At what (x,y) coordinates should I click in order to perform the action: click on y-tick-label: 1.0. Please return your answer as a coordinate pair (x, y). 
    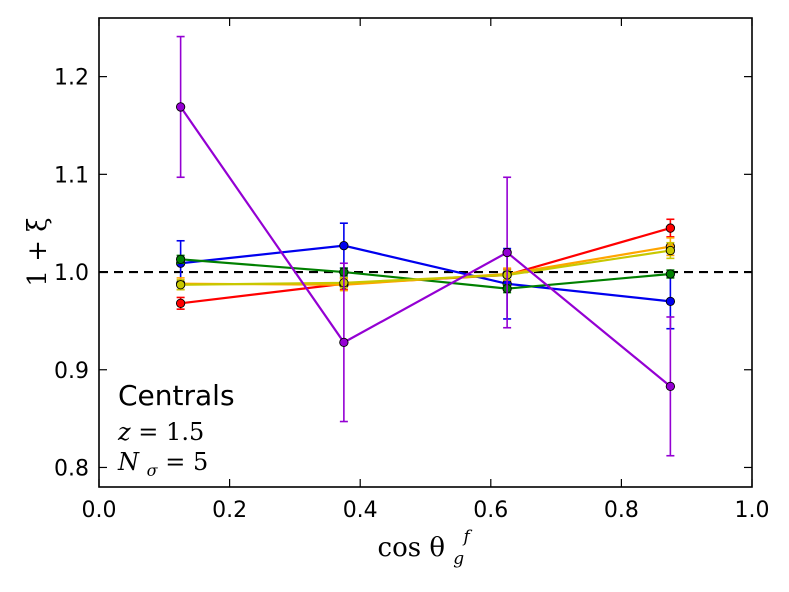
    Looking at the image, I should click on (71, 273).